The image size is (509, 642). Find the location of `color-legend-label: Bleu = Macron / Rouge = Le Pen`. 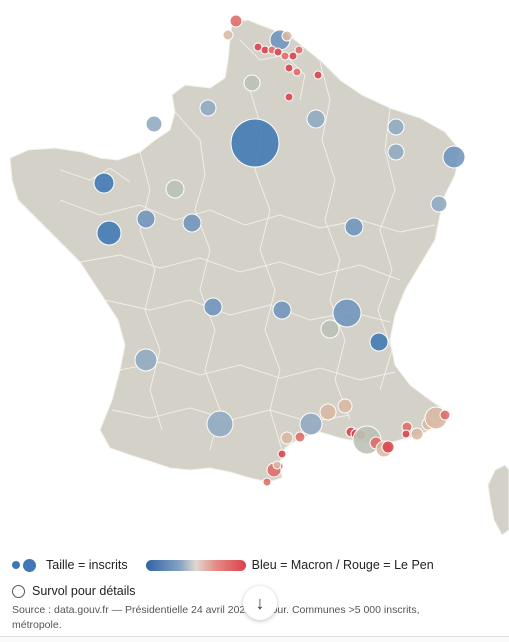

color-legend-label: Bleu = Macron / Rouge = Le Pen is located at coordinates (342, 565).